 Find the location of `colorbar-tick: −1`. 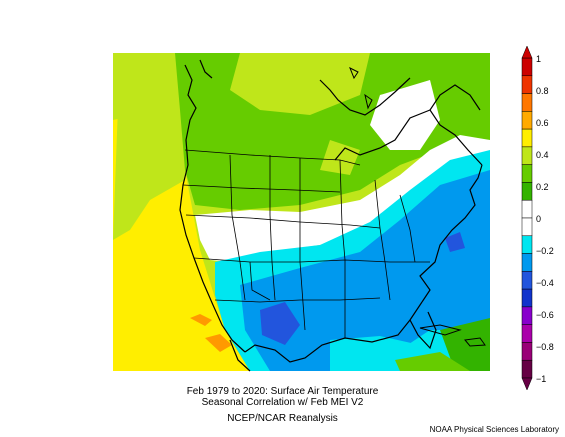

colorbar-tick: −1 is located at coordinates (541, 379).